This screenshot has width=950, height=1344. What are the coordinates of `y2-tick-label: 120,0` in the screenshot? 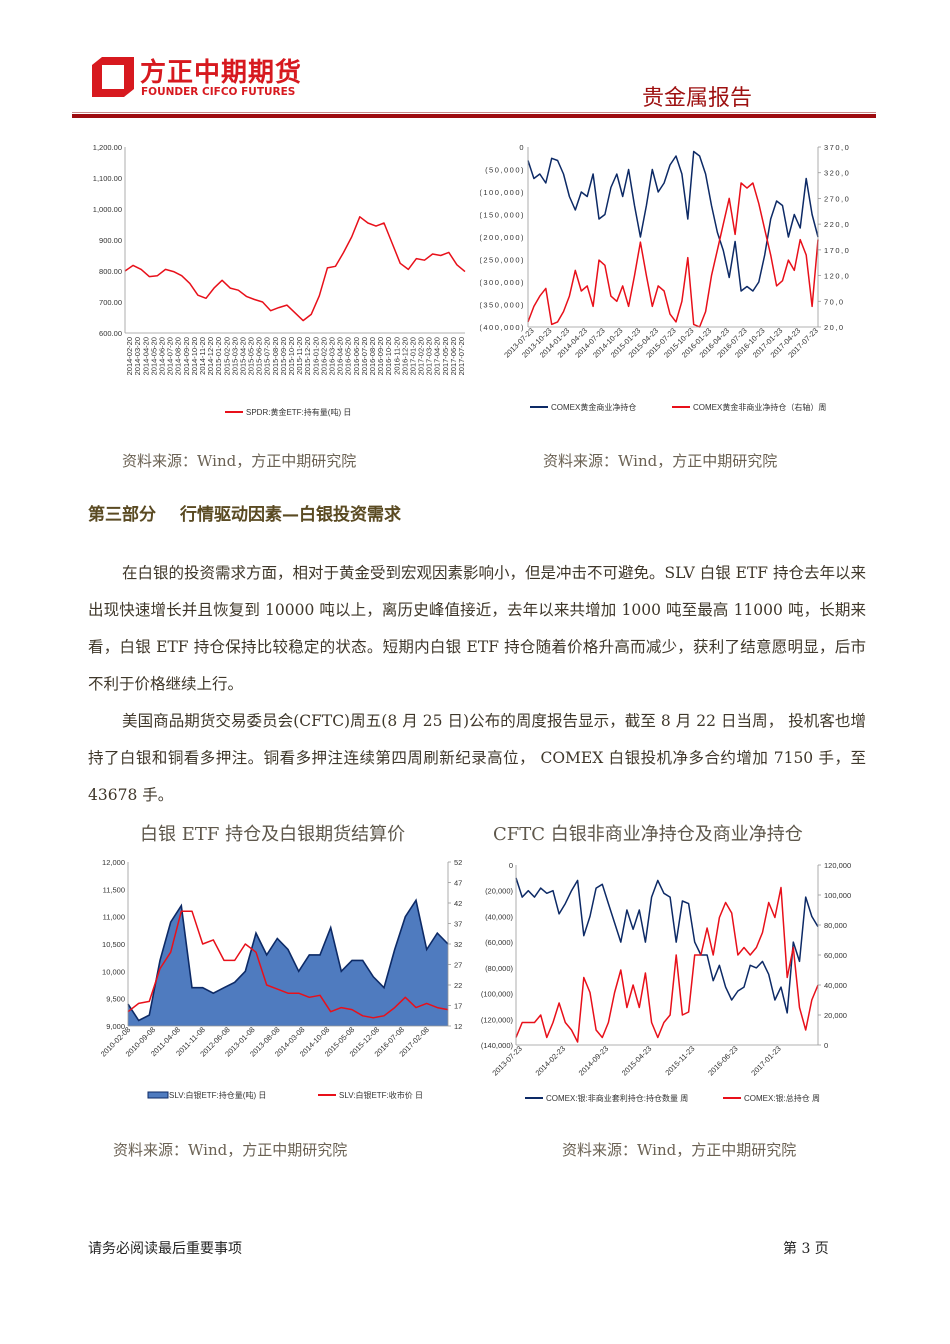 It's located at (837, 276).